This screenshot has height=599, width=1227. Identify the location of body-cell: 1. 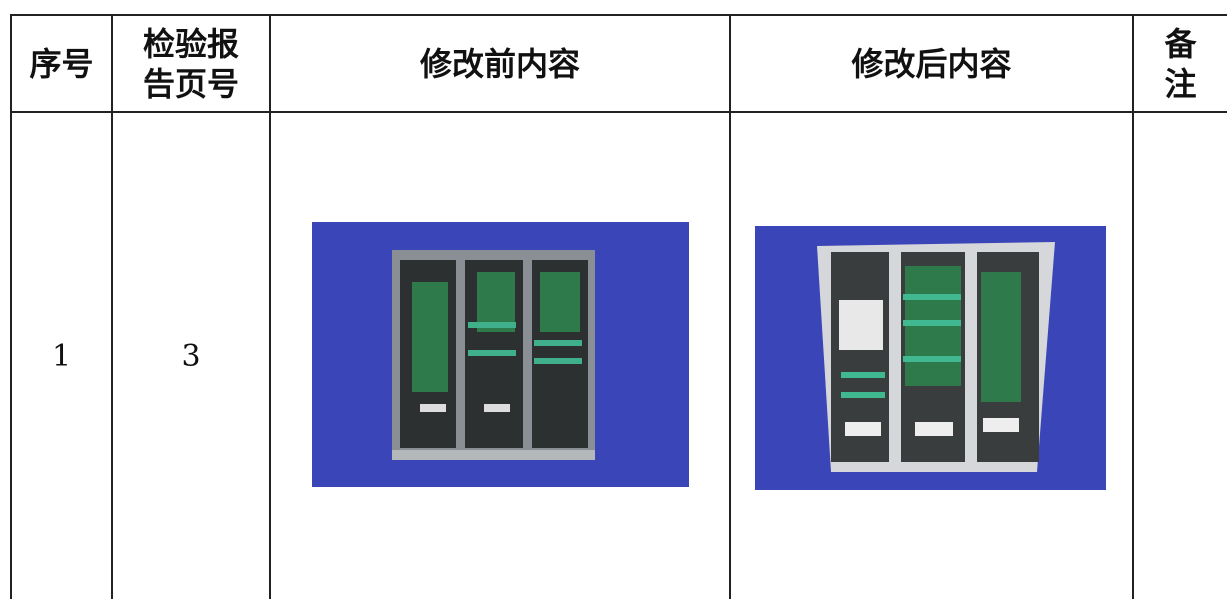
(61, 356).